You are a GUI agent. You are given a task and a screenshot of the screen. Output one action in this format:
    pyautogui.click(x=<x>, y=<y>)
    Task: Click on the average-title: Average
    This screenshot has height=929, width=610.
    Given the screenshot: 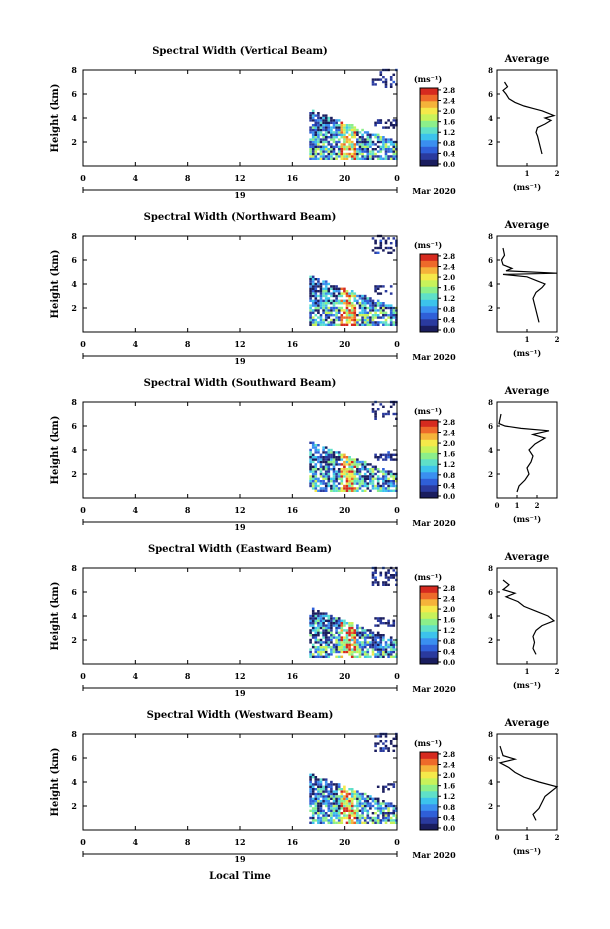 What is the action you would take?
    pyautogui.click(x=527, y=723)
    